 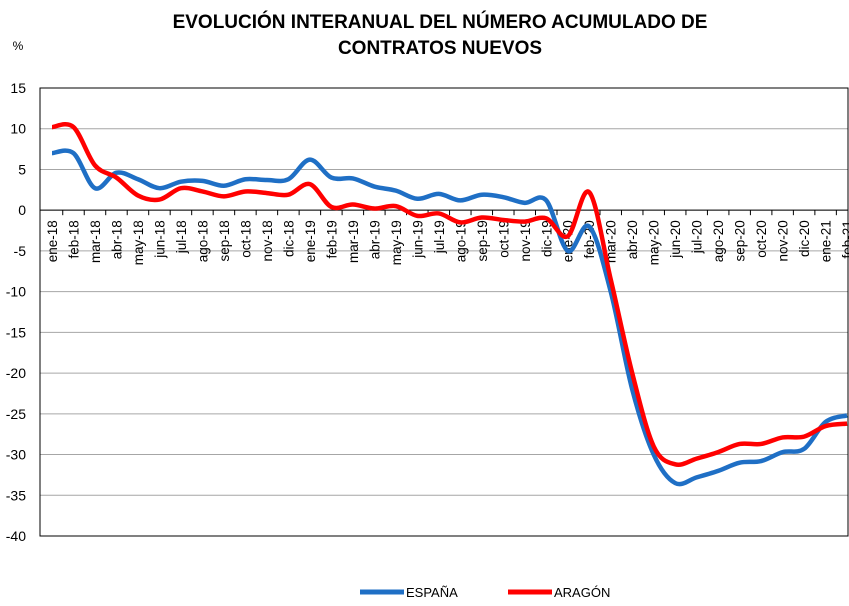 What do you see at coordinates (740, 240) in the screenshot?
I see `x-tick-label: sep-20` at bounding box center [740, 240].